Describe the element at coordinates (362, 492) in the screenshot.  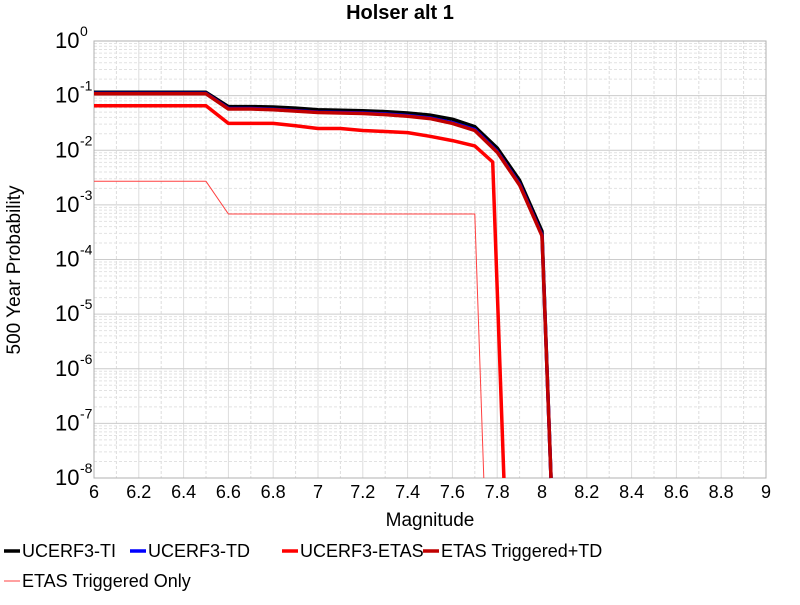
I see `x-tick-label: 7.2` at that location.